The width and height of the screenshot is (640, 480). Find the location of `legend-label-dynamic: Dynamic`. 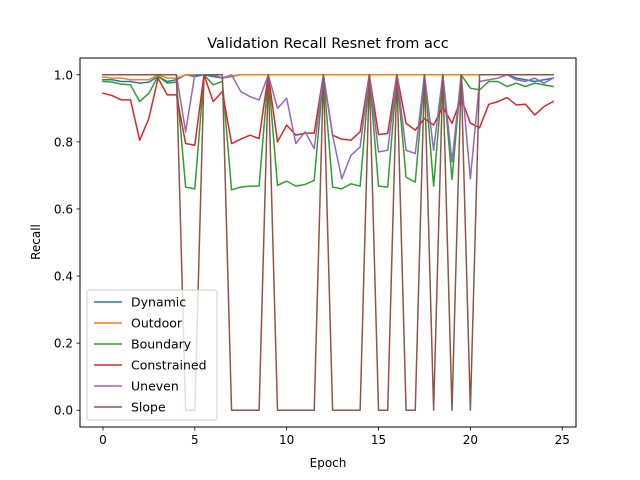

legend-label-dynamic: Dynamic is located at coordinates (158, 302).